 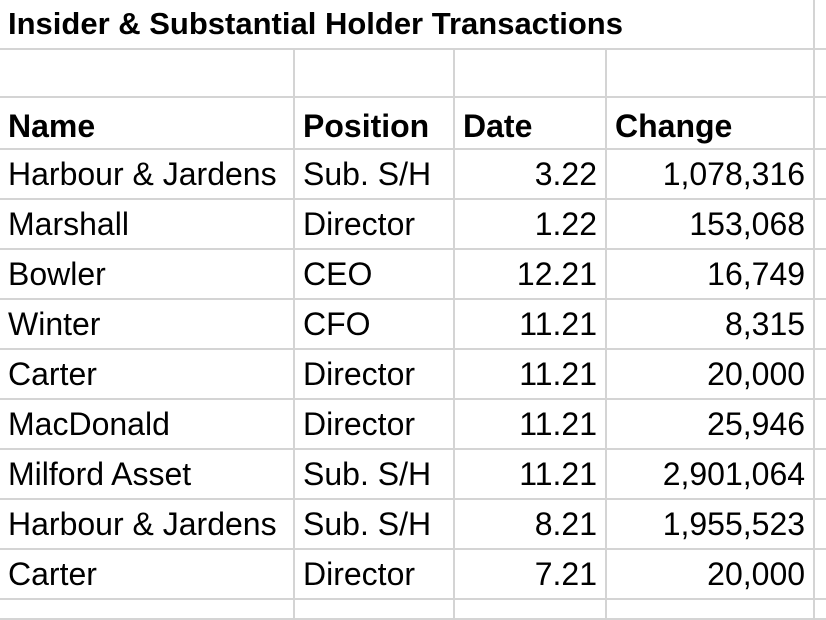 I want to click on cell-change: 2,901,064, so click(x=711, y=474).